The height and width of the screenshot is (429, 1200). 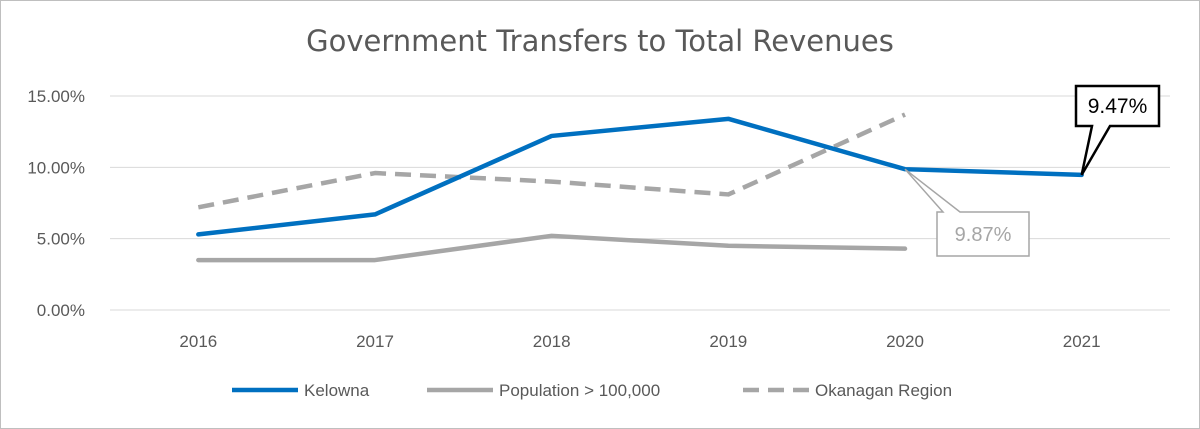 I want to click on legend-item-kelowna: Kelowna, so click(x=301, y=390).